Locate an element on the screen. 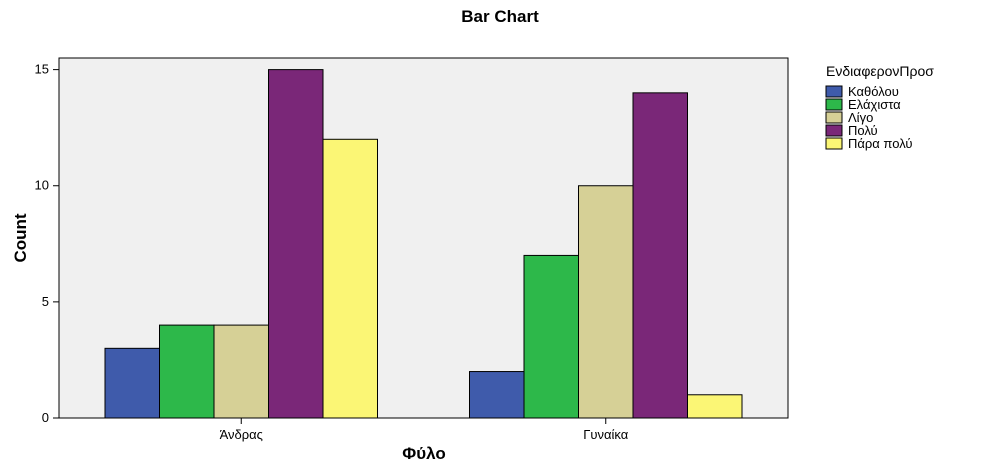  x-axis: Άνδρας Γυναίκα is located at coordinates (424, 430).